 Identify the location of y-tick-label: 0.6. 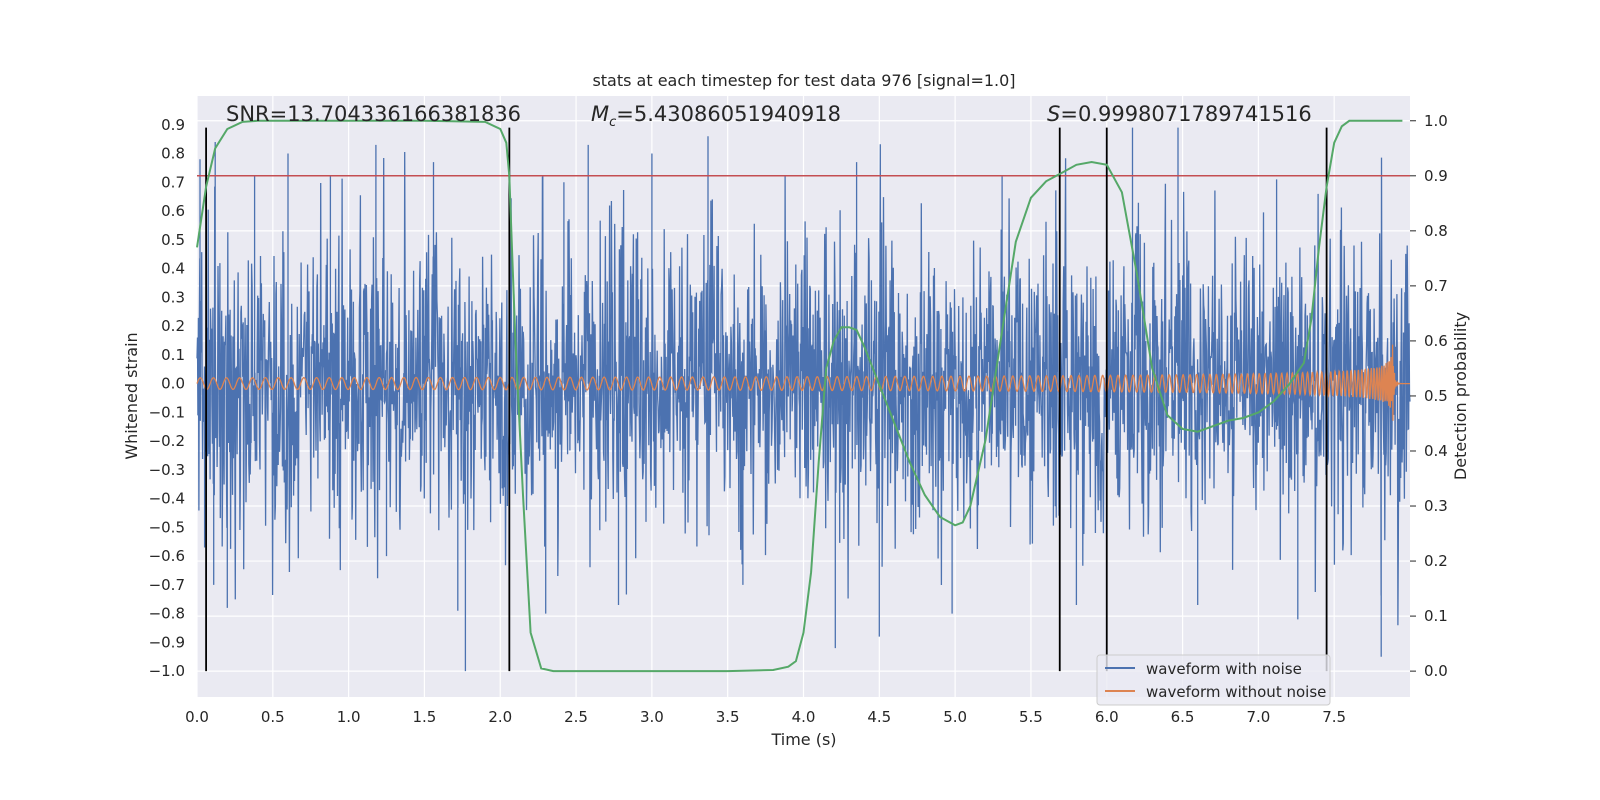
(173, 211).